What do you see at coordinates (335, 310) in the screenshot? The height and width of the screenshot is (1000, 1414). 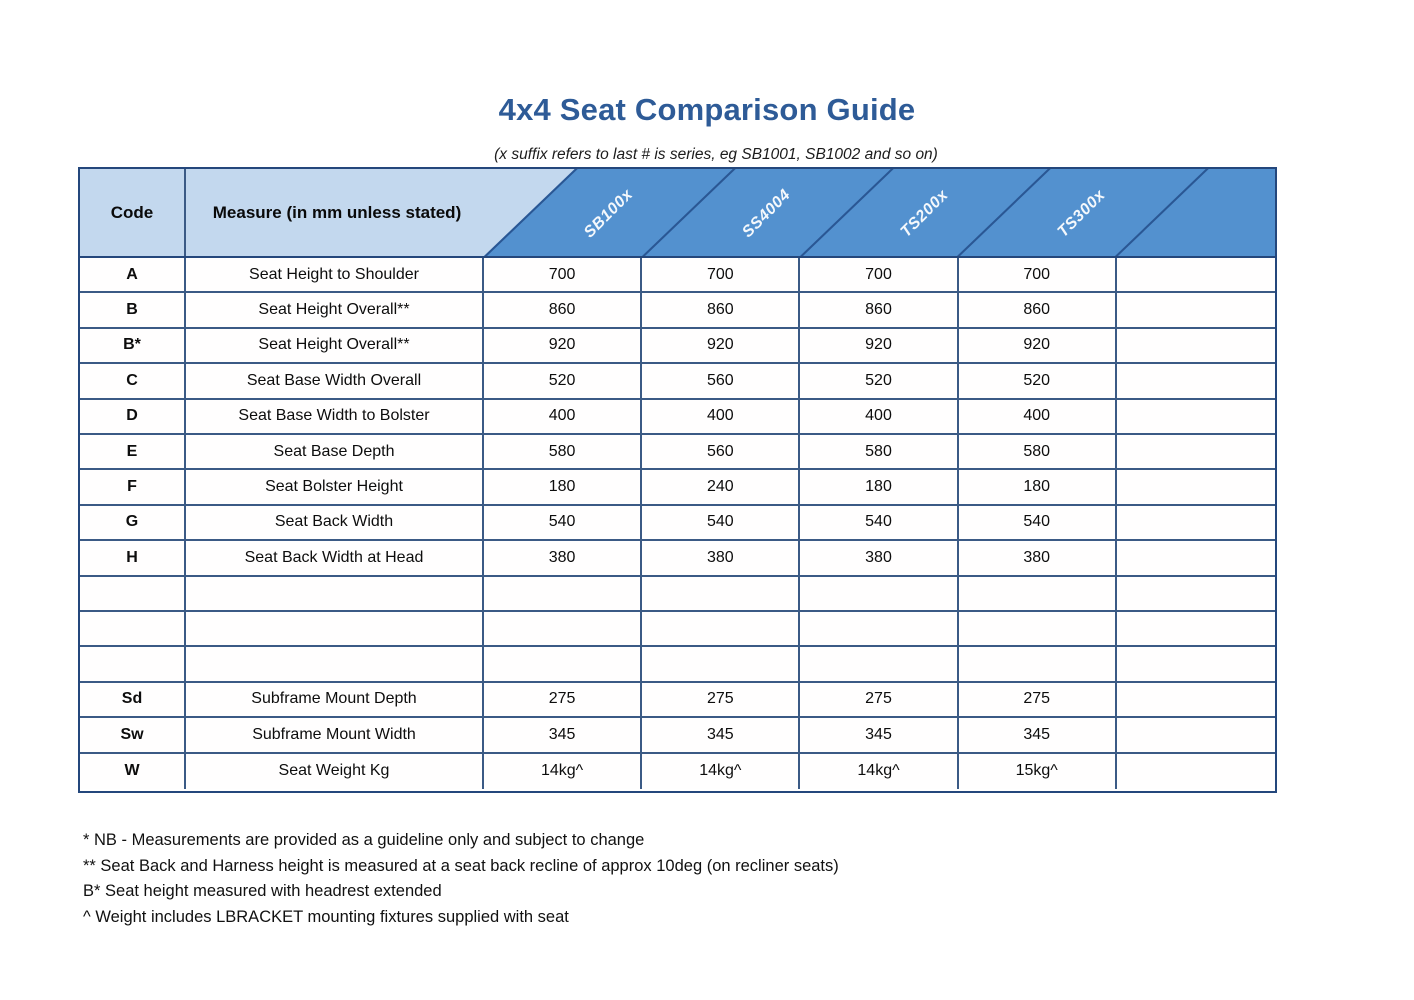 I see `measure-cell: Seat Height Overall**` at bounding box center [335, 310].